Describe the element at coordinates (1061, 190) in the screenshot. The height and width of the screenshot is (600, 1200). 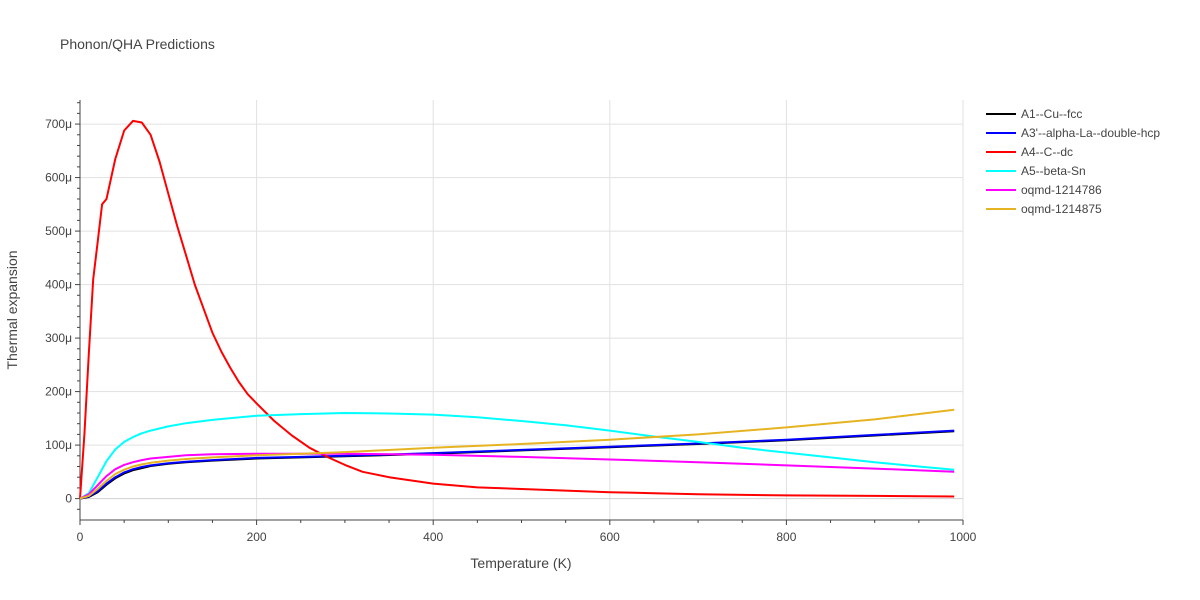
I see `legend-label: oqmd-1214786` at that location.